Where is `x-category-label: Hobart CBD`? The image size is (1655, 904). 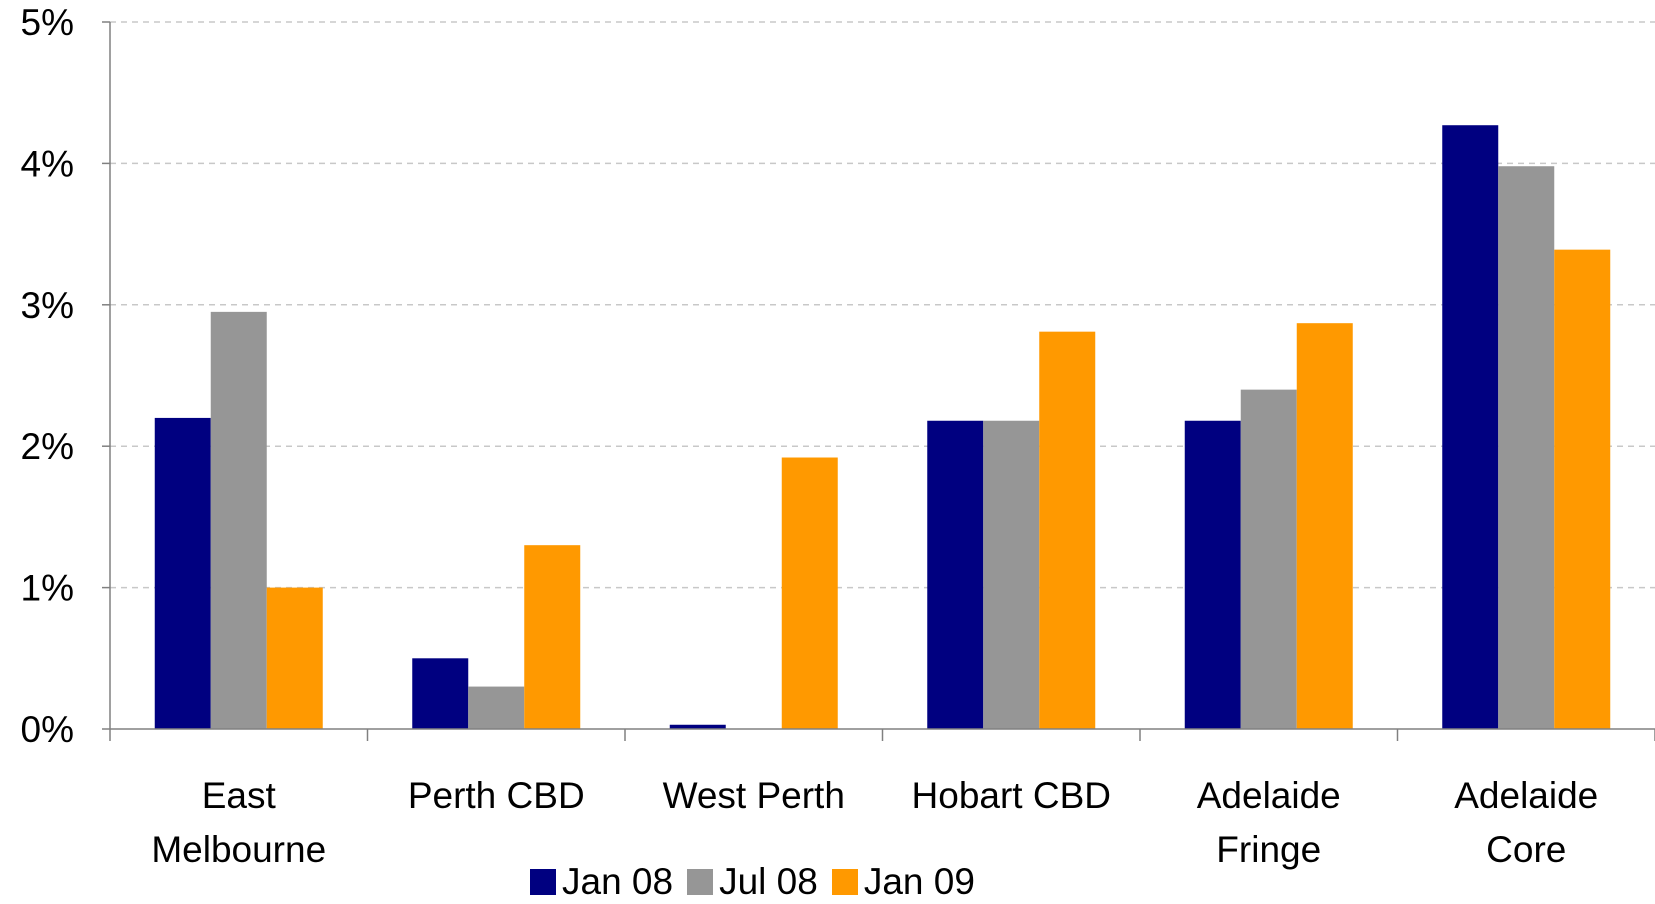
x-category-label: Hobart CBD is located at coordinates (1011, 795).